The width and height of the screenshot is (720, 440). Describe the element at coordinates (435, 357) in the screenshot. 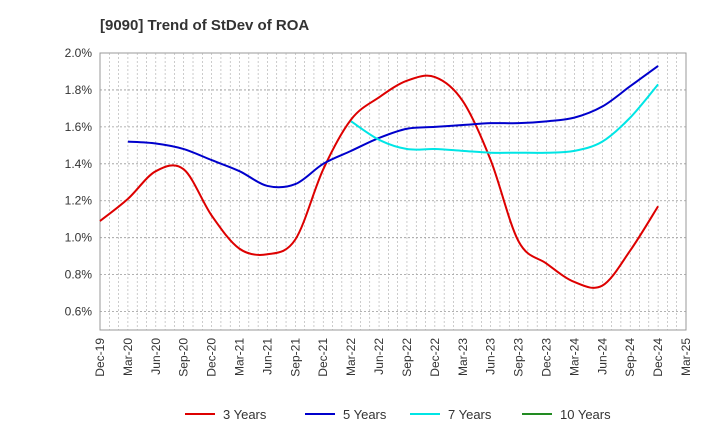

I see `x-tick-label: Dec-22` at that location.